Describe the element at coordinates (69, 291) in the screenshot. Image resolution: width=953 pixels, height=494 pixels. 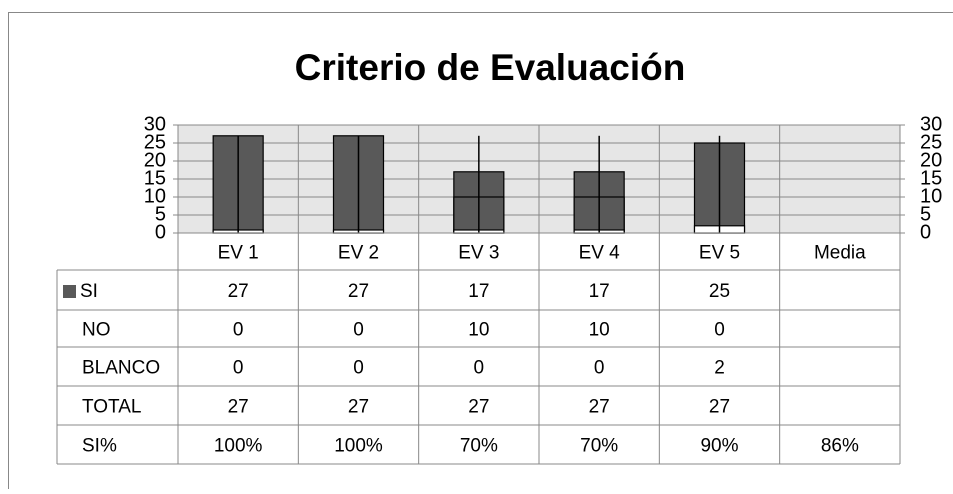
I see `legend-key` at that location.